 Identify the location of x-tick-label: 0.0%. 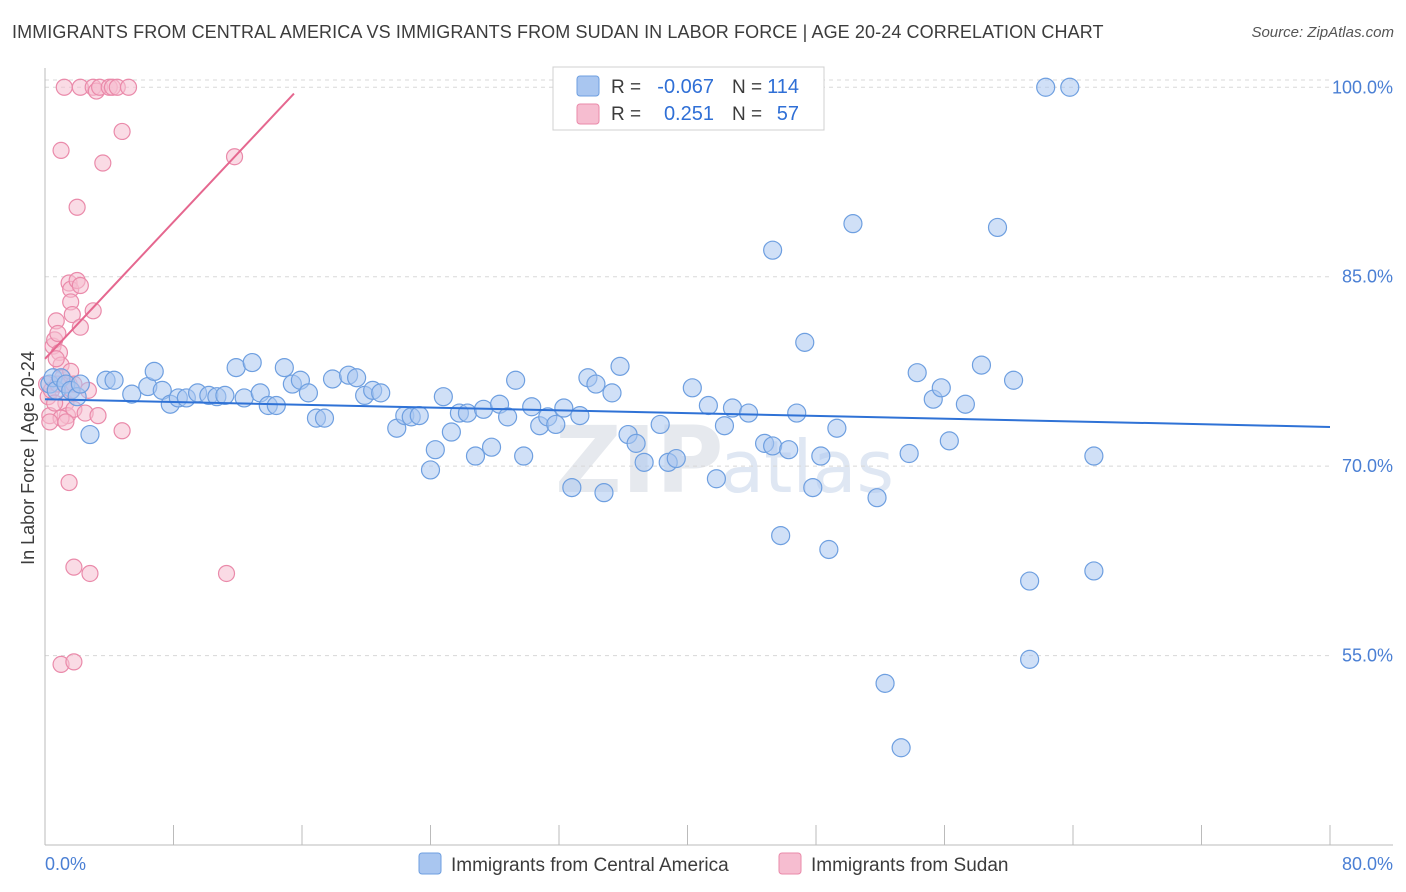
(65, 864).